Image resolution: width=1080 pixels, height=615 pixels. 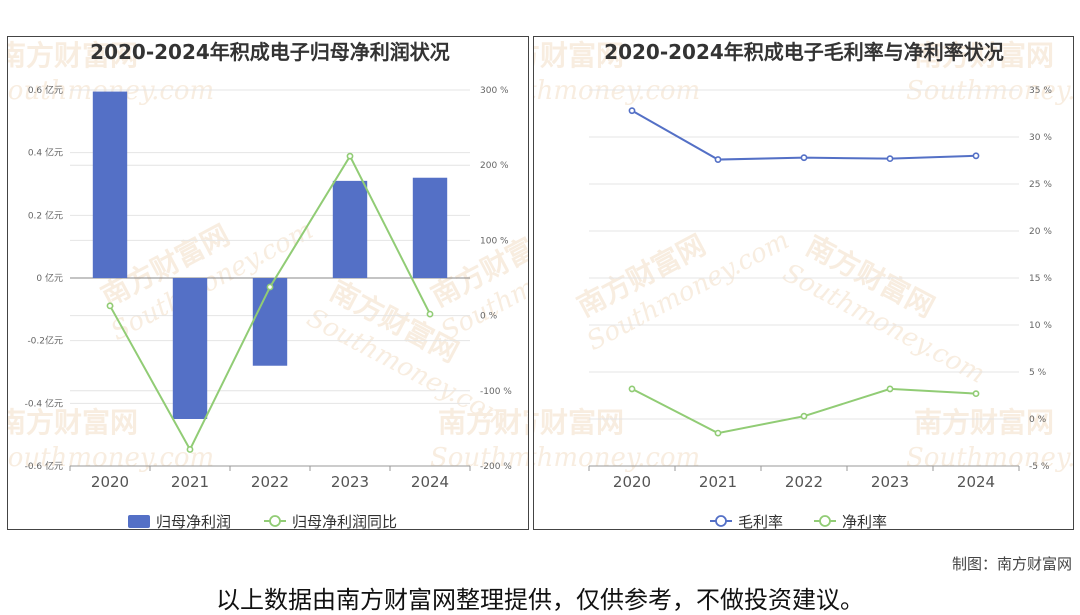 I want to click on y-right-tick-label: 100 %, so click(x=494, y=241).